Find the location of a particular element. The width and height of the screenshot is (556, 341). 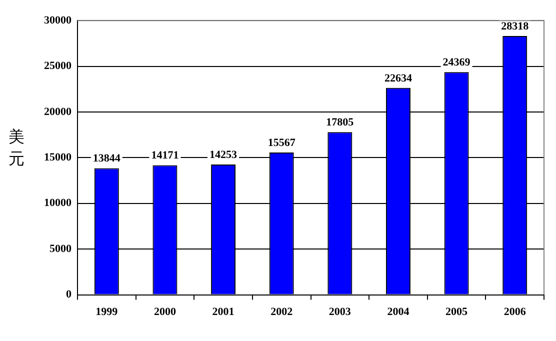

data-label: 28318 is located at coordinates (515, 26).